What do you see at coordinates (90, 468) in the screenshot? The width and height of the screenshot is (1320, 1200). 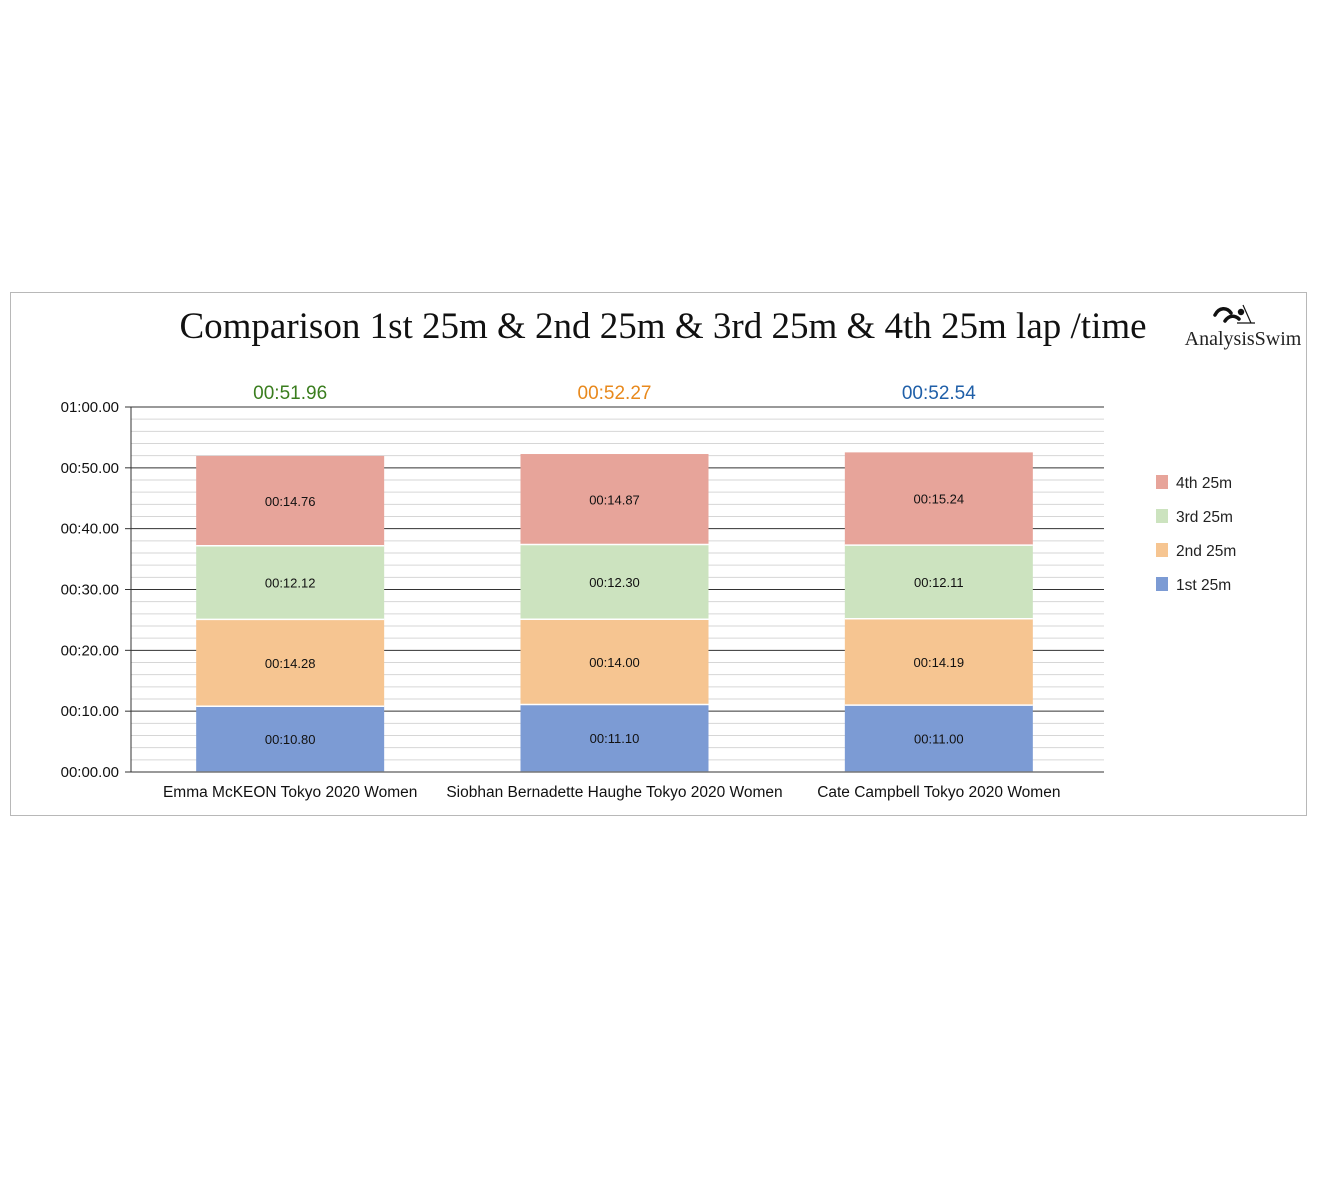 I see `y-tick-label: 00:50.00` at bounding box center [90, 468].